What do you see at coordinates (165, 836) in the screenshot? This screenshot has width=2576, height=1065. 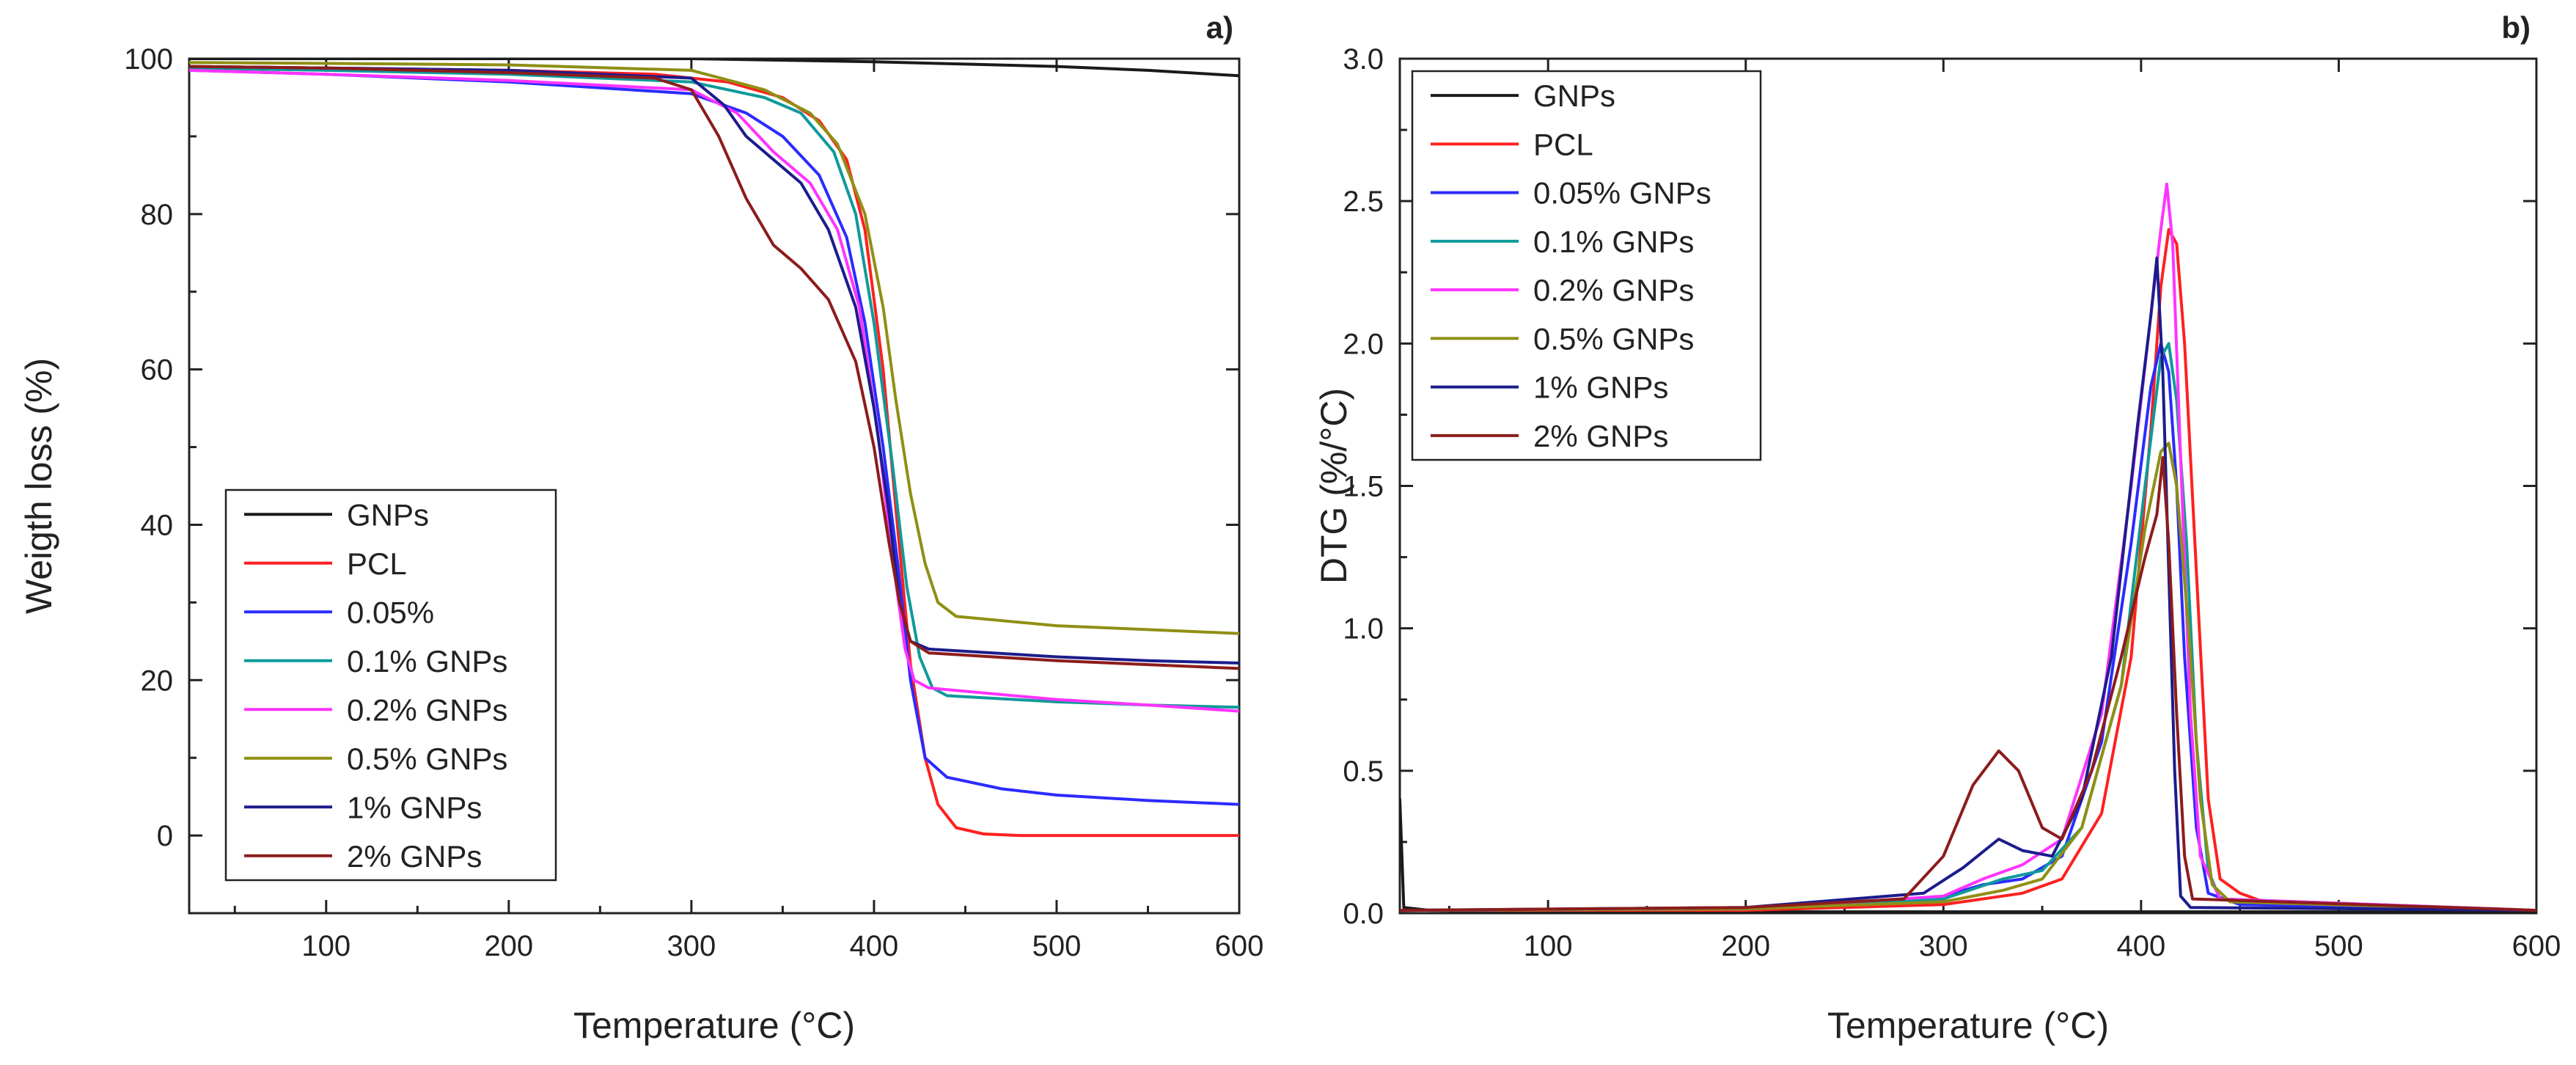 I see `y-tick-label: 0` at bounding box center [165, 836].